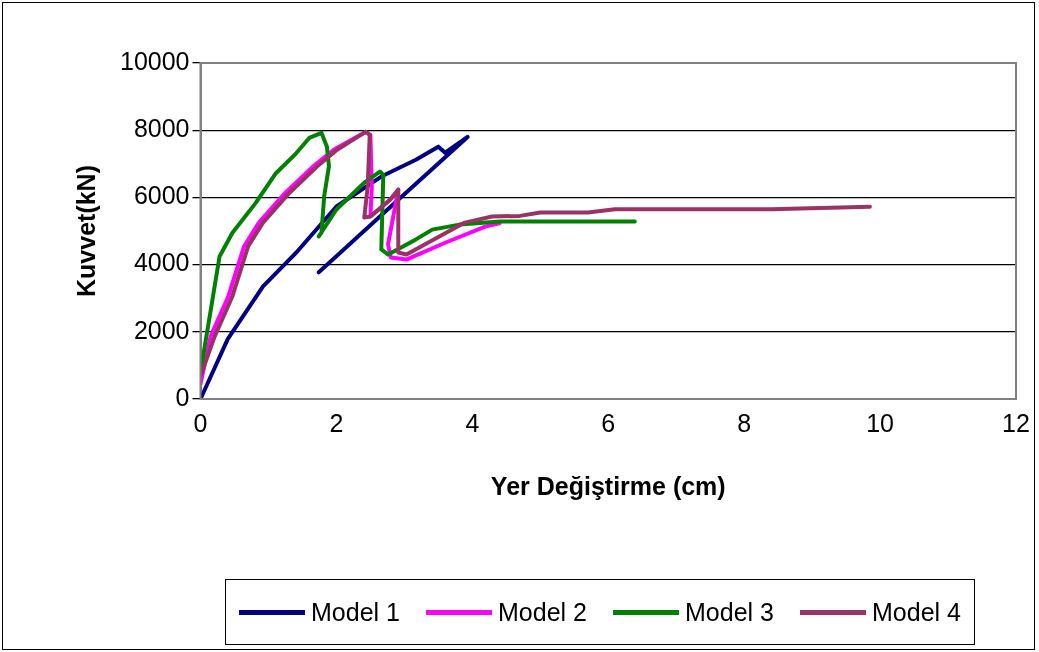  Describe the element at coordinates (161, 329) in the screenshot. I see `y-tick-label: 2000` at that location.